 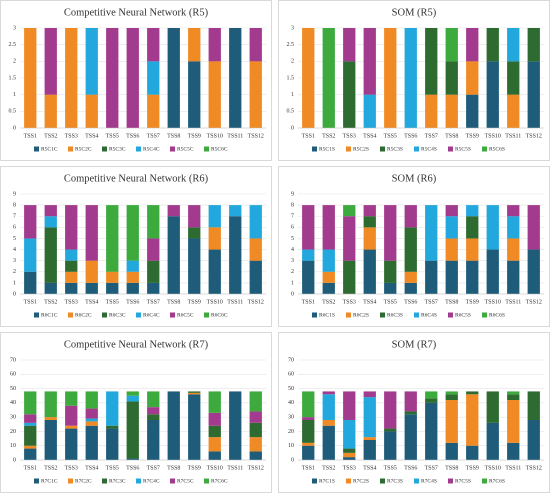 I want to click on y-tick-label: 40, so click(x=291, y=403).